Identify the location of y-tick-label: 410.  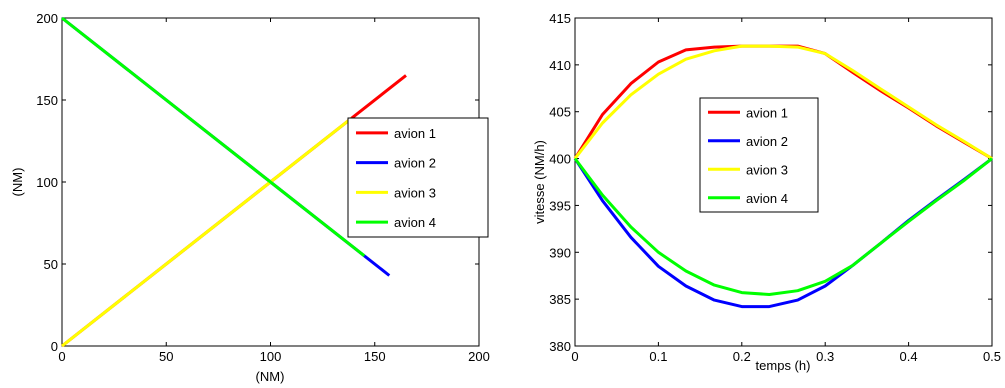
(560, 65).